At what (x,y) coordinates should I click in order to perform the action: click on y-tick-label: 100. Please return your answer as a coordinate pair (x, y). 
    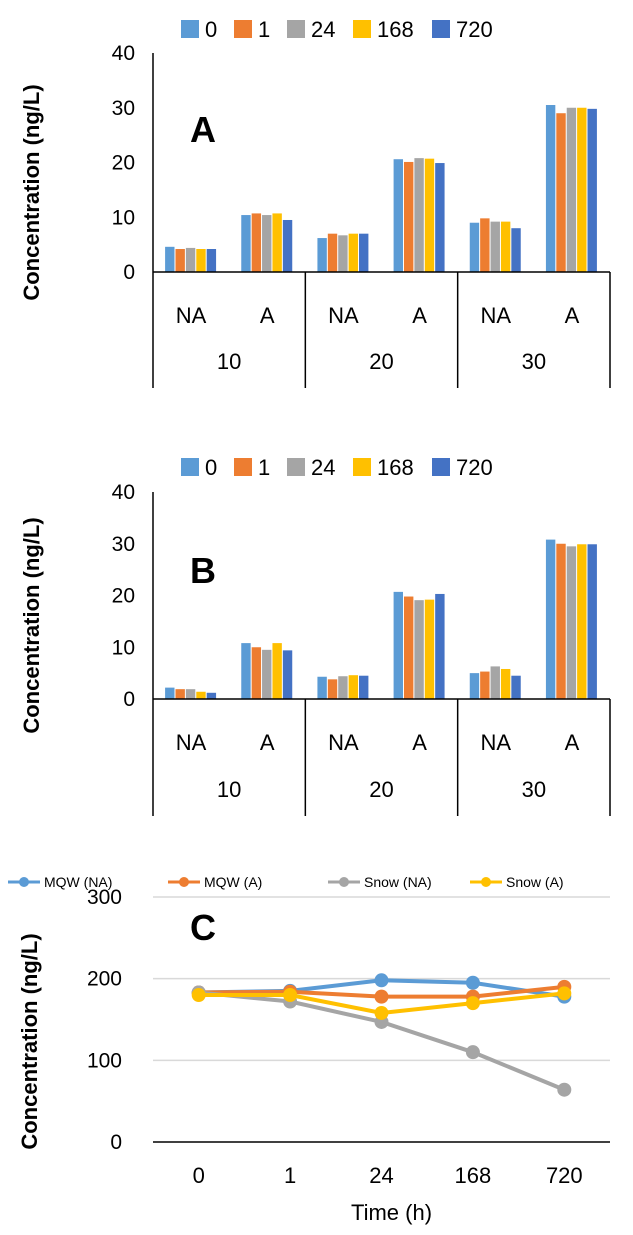
    Looking at the image, I should click on (104, 1060).